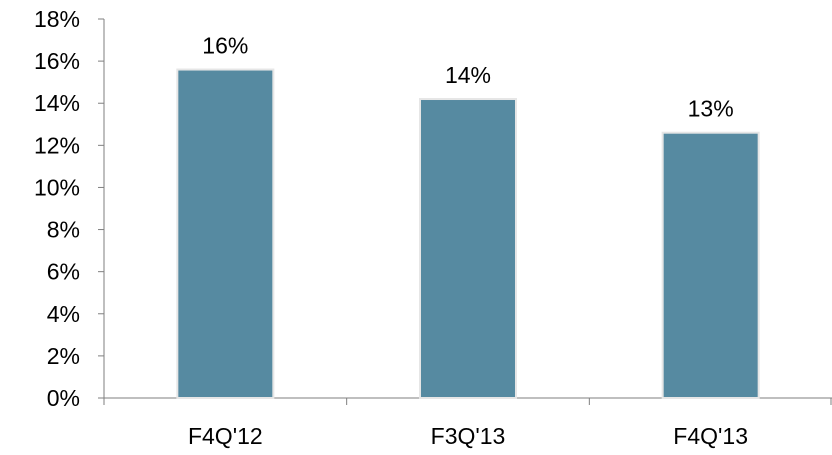 The height and width of the screenshot is (455, 832). I want to click on y-tick-label: 8%, so click(63, 230).